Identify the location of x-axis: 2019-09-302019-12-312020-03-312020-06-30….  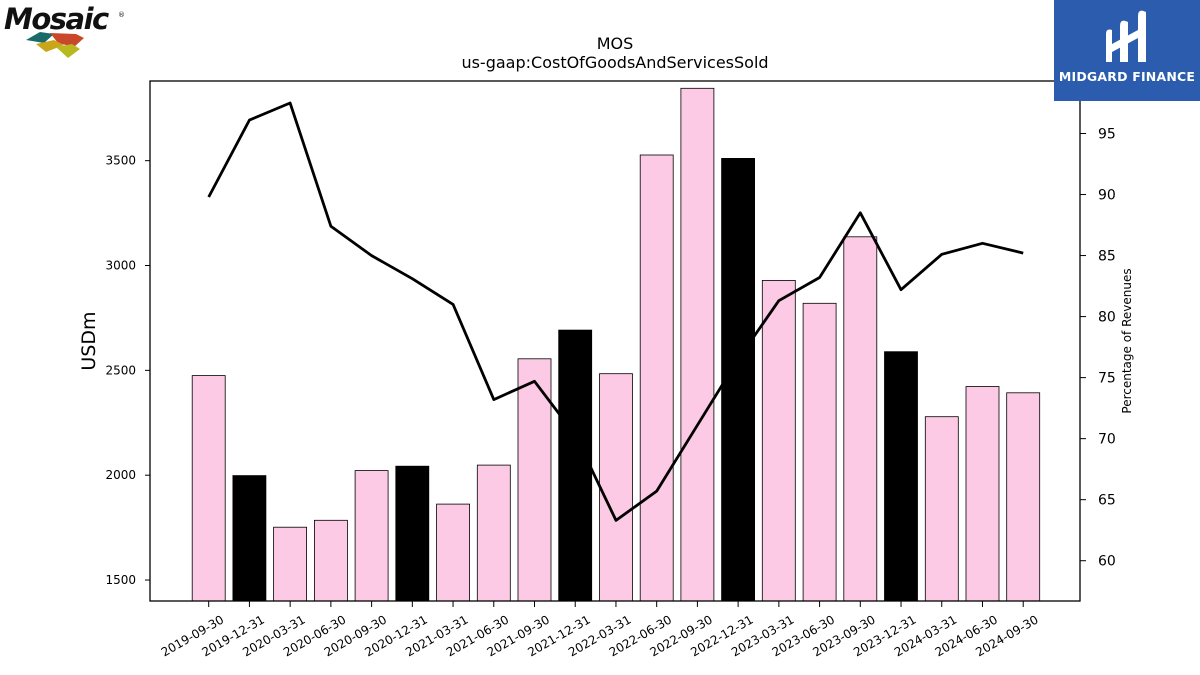
(600, 630).